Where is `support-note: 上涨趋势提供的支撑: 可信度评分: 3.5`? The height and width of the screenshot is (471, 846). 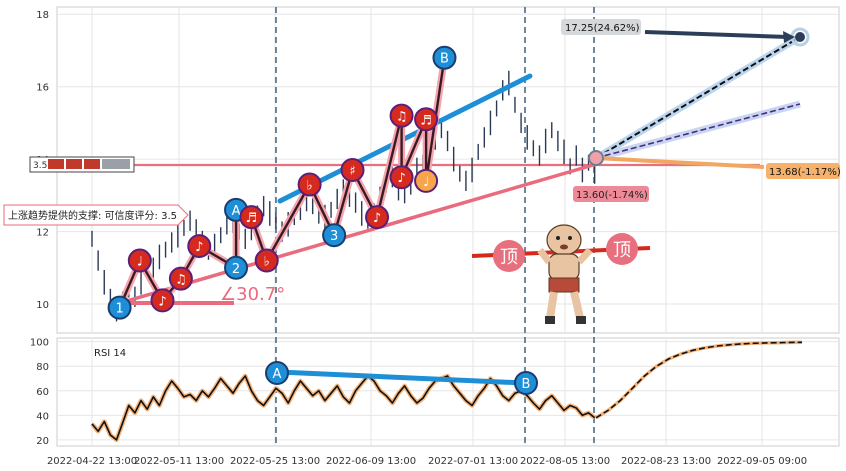
support-note: 上涨趋势提供的支撑: 可信度评分: 3.5 is located at coordinates (96, 215).